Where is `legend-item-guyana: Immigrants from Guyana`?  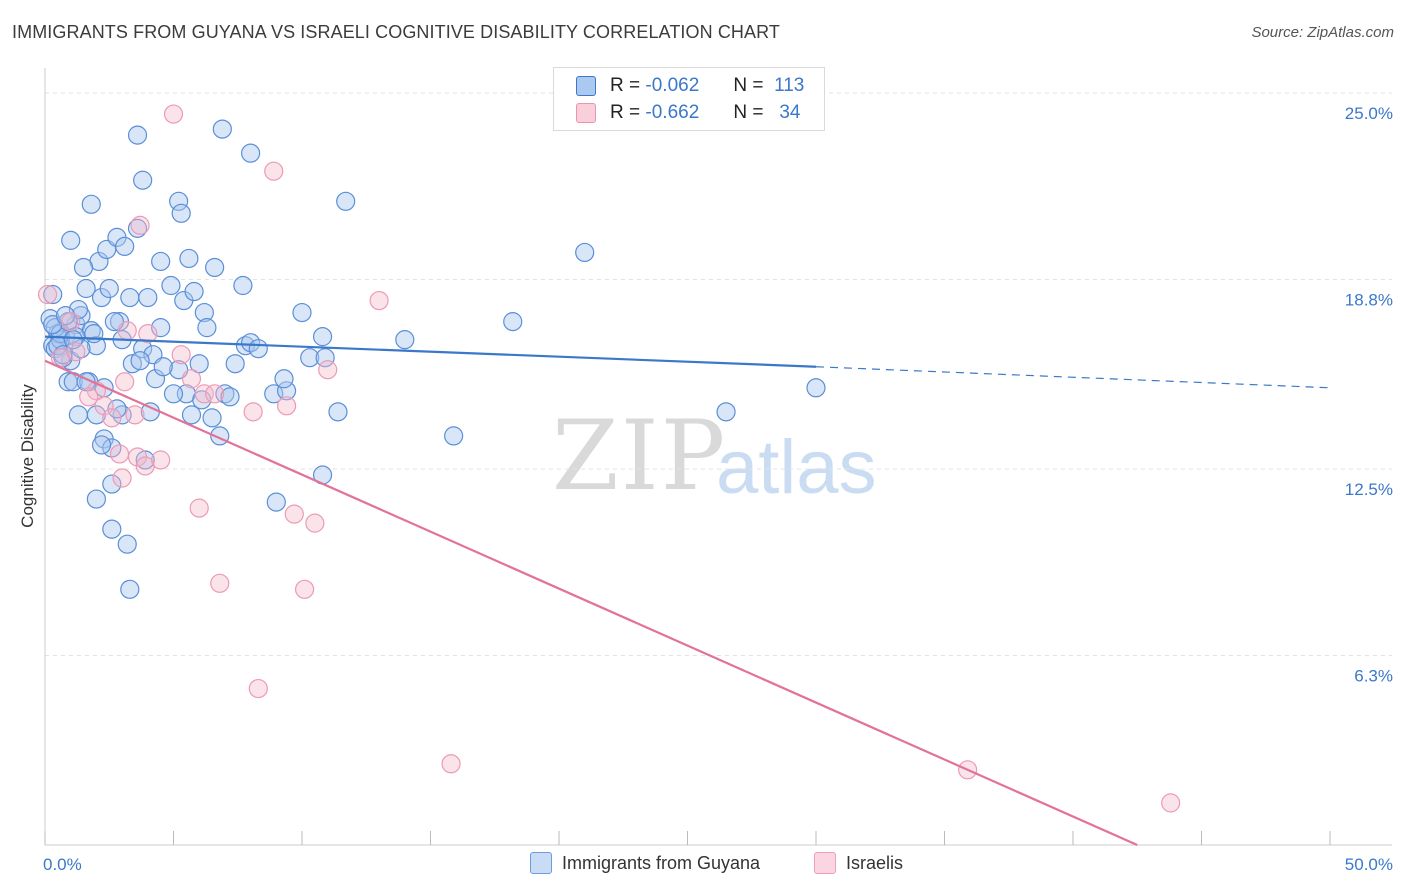 legend-item-guyana: Immigrants from Guyana is located at coordinates (645, 863).